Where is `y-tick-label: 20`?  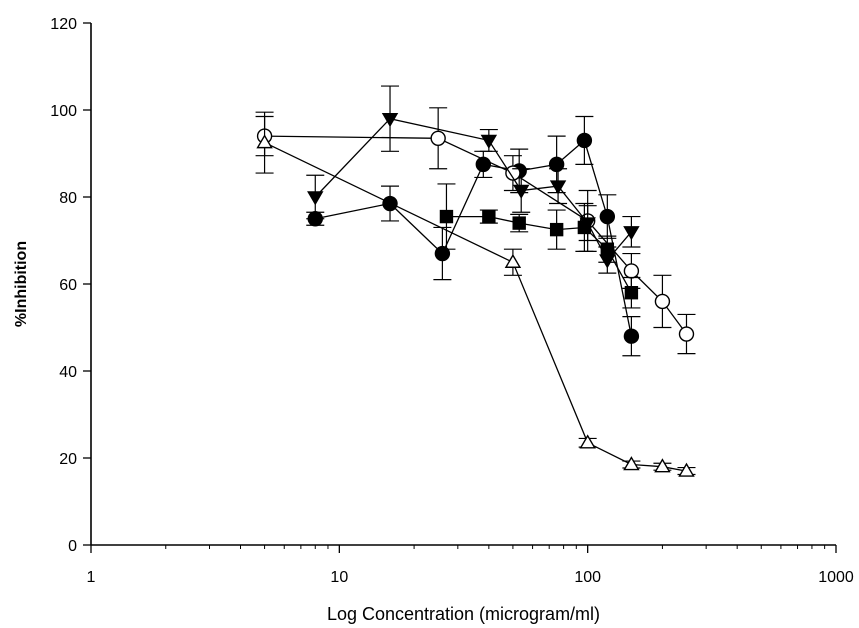 y-tick-label: 20 is located at coordinates (68, 459).